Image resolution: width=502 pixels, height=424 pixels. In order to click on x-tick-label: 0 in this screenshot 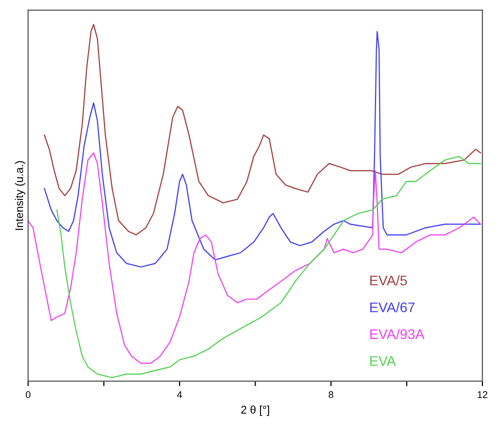, I will do `click(28, 394)`.